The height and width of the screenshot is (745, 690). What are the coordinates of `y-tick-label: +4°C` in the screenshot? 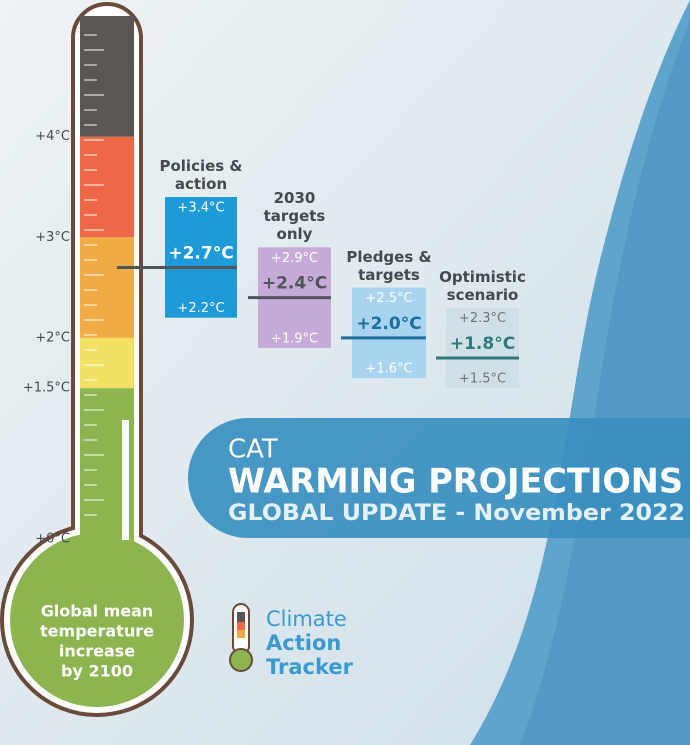 It's located at (52, 136).